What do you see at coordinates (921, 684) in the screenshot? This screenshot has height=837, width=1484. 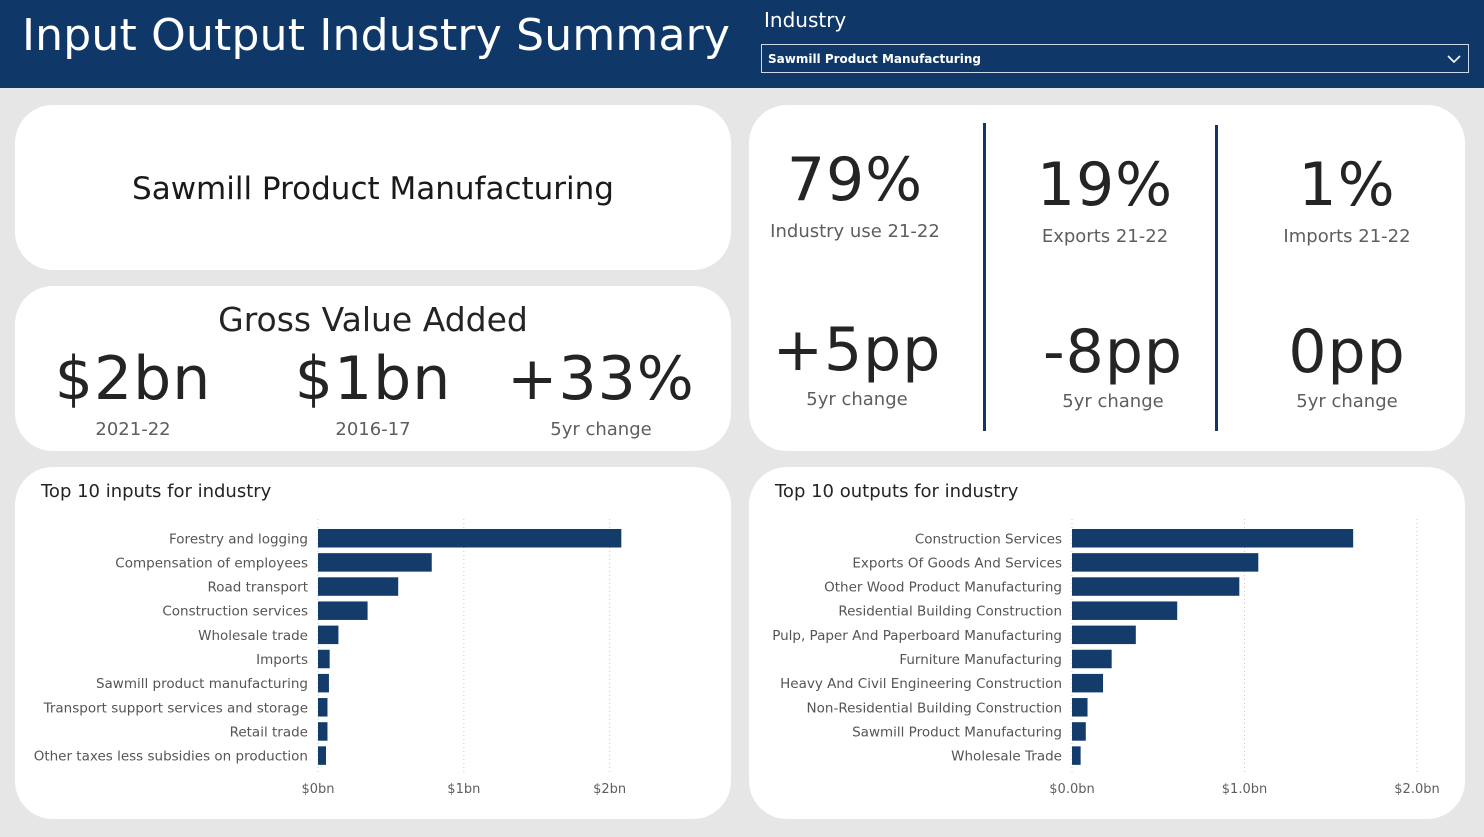 I see `outputs-category-label: Heavy And Civil Engineering Construction` at bounding box center [921, 684].